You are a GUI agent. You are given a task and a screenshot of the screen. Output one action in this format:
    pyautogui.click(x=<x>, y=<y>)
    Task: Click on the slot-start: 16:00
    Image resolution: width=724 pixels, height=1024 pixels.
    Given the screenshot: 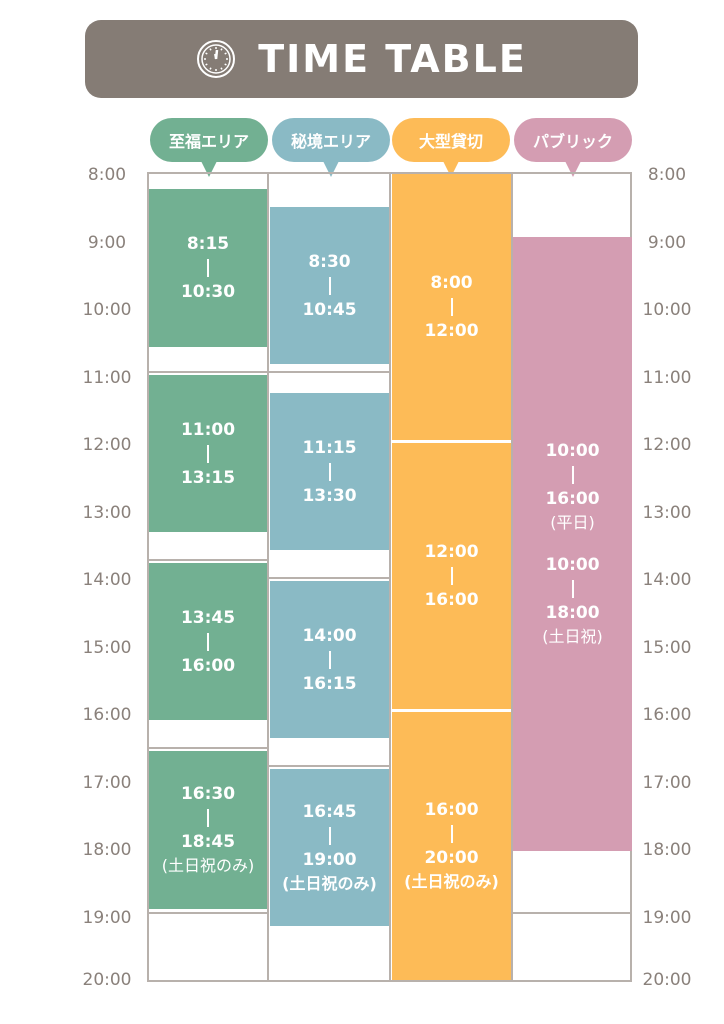 What is the action you would take?
    pyautogui.click(x=451, y=810)
    